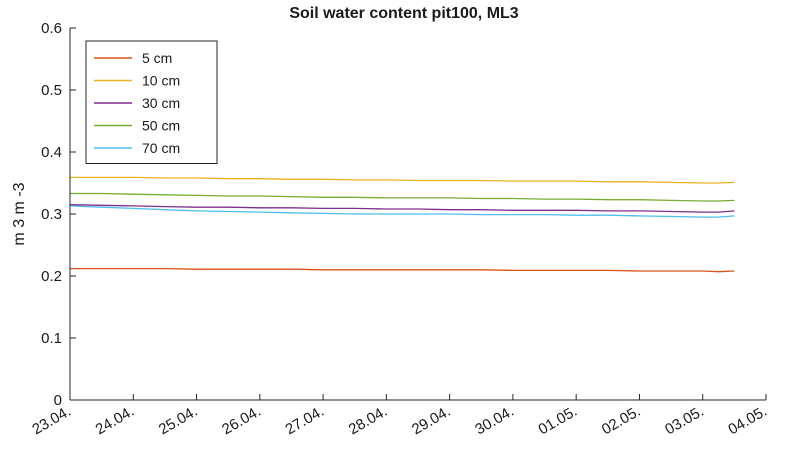  Describe the element at coordinates (431, 421) in the screenshot. I see `x-tick-label: 29.04.` at that location.